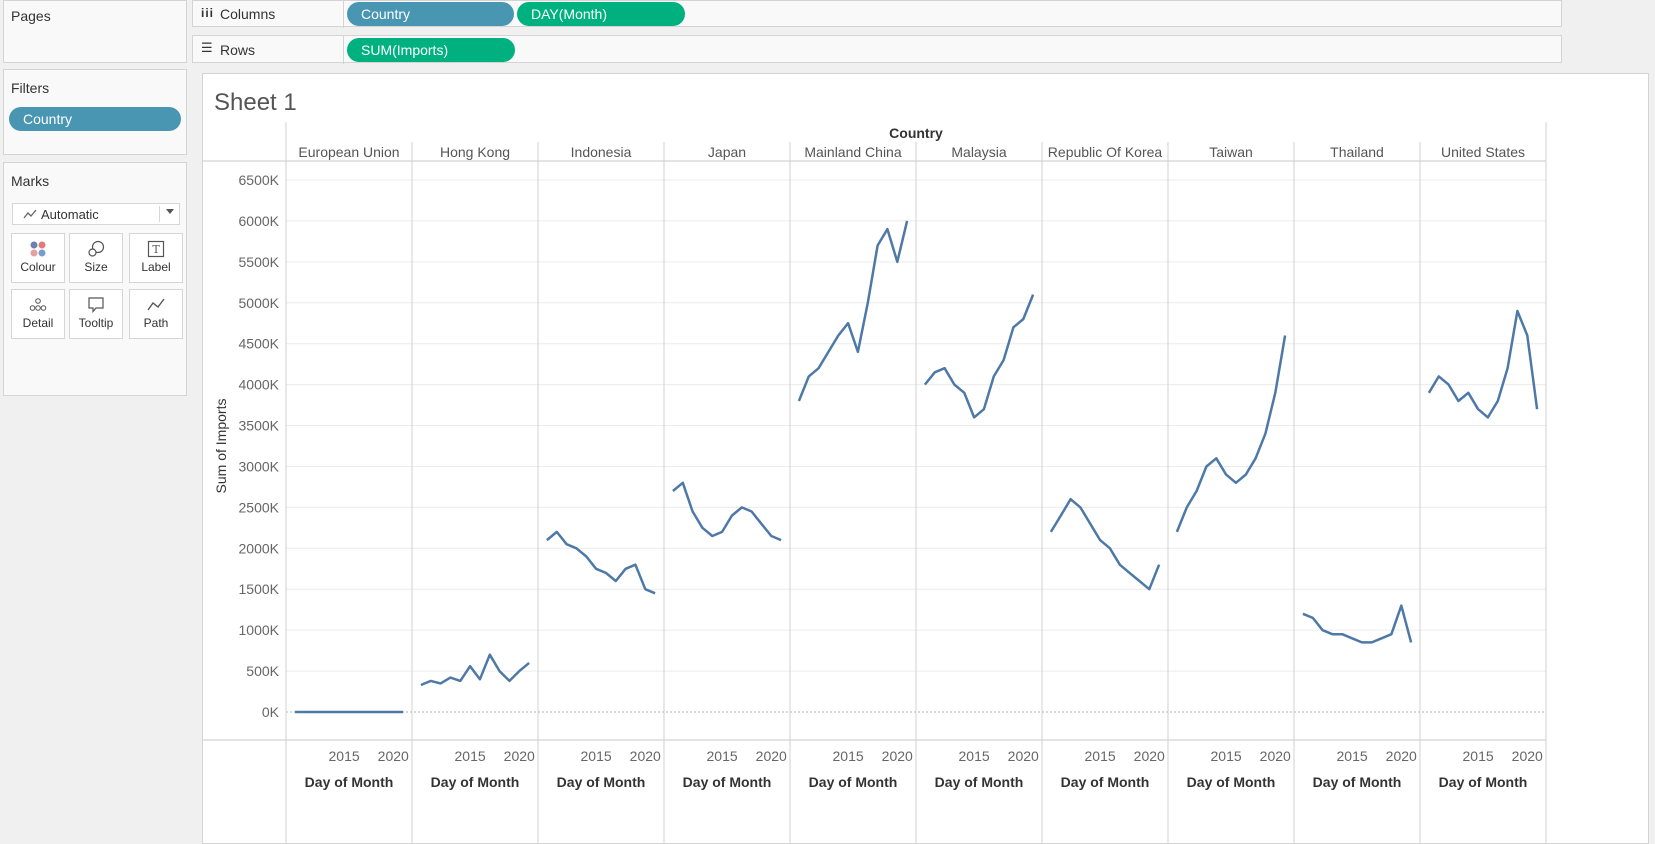 The height and width of the screenshot is (844, 1655). I want to click on svg-text: T, so click(156, 249).